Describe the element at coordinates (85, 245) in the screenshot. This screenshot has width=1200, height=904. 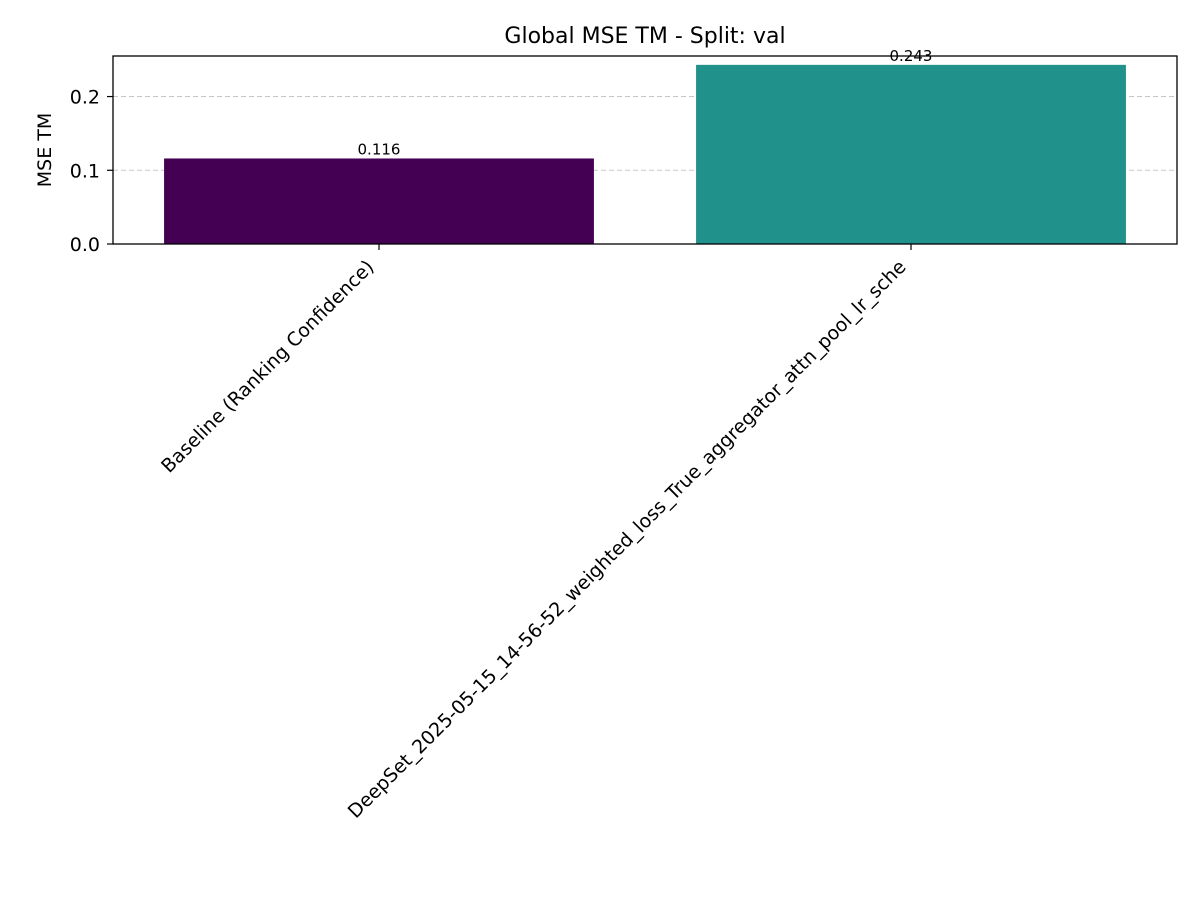
I see `y-tick-label: 0.0` at that location.